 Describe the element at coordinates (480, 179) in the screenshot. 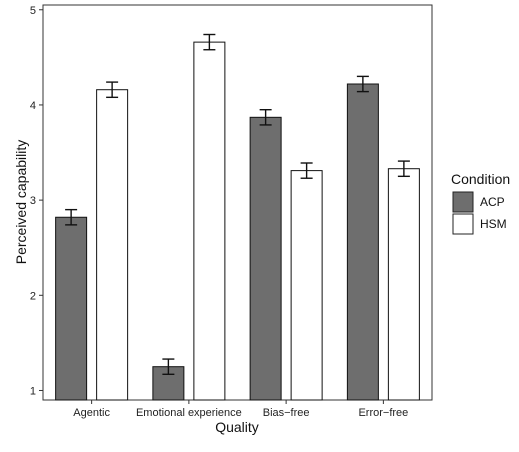

I see `legend-title: Condition` at that location.